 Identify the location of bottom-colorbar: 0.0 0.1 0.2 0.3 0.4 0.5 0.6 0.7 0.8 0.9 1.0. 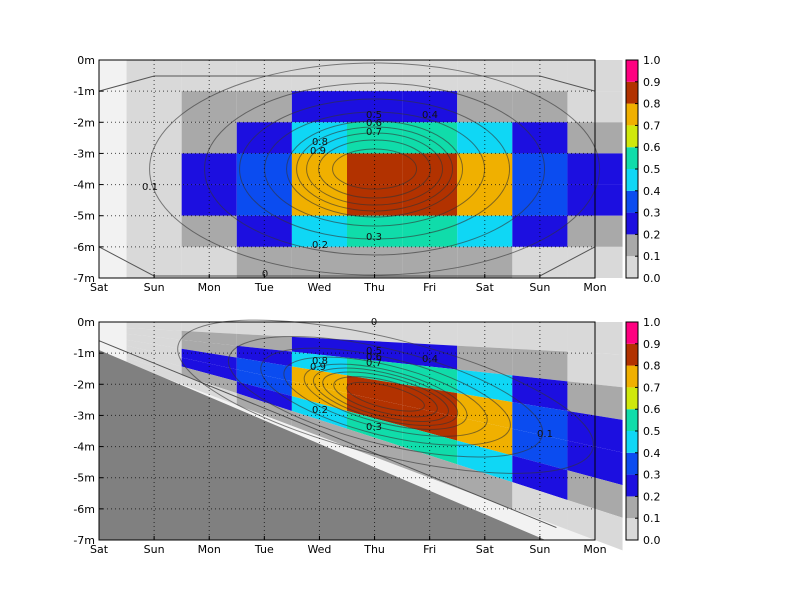
(643, 431).